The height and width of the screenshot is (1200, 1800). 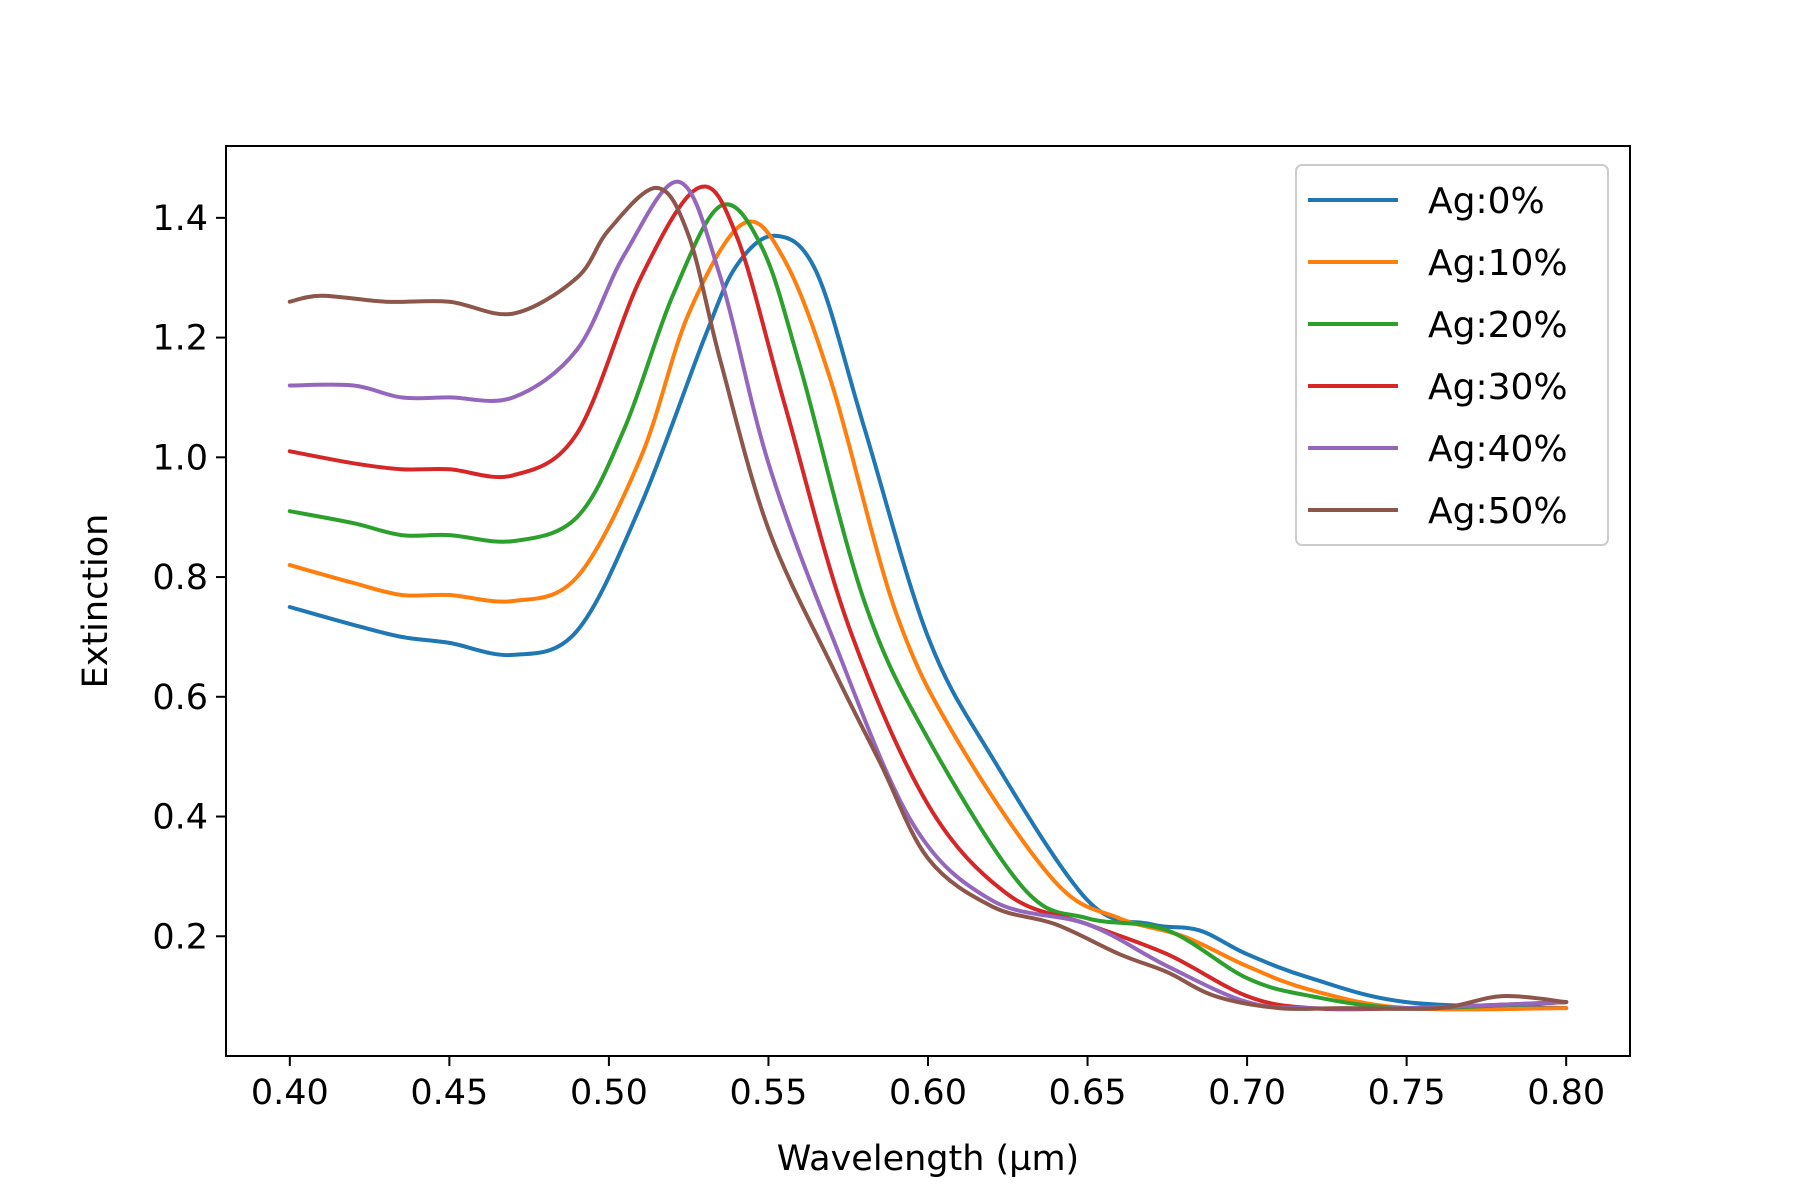 What do you see at coordinates (180, 339) in the screenshot?
I see `y-tick-label: 1.2` at bounding box center [180, 339].